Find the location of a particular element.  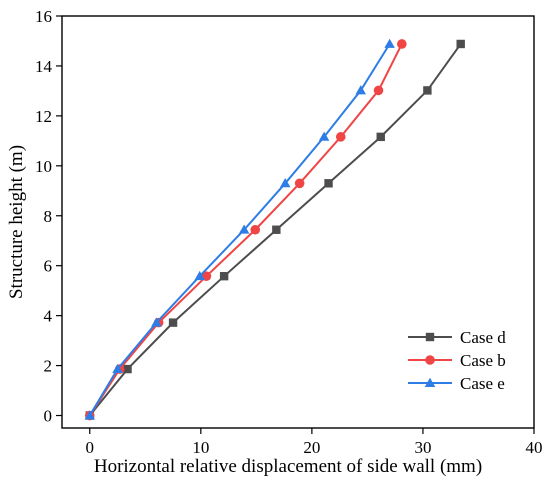

legend-label: Case b is located at coordinates (483, 360).